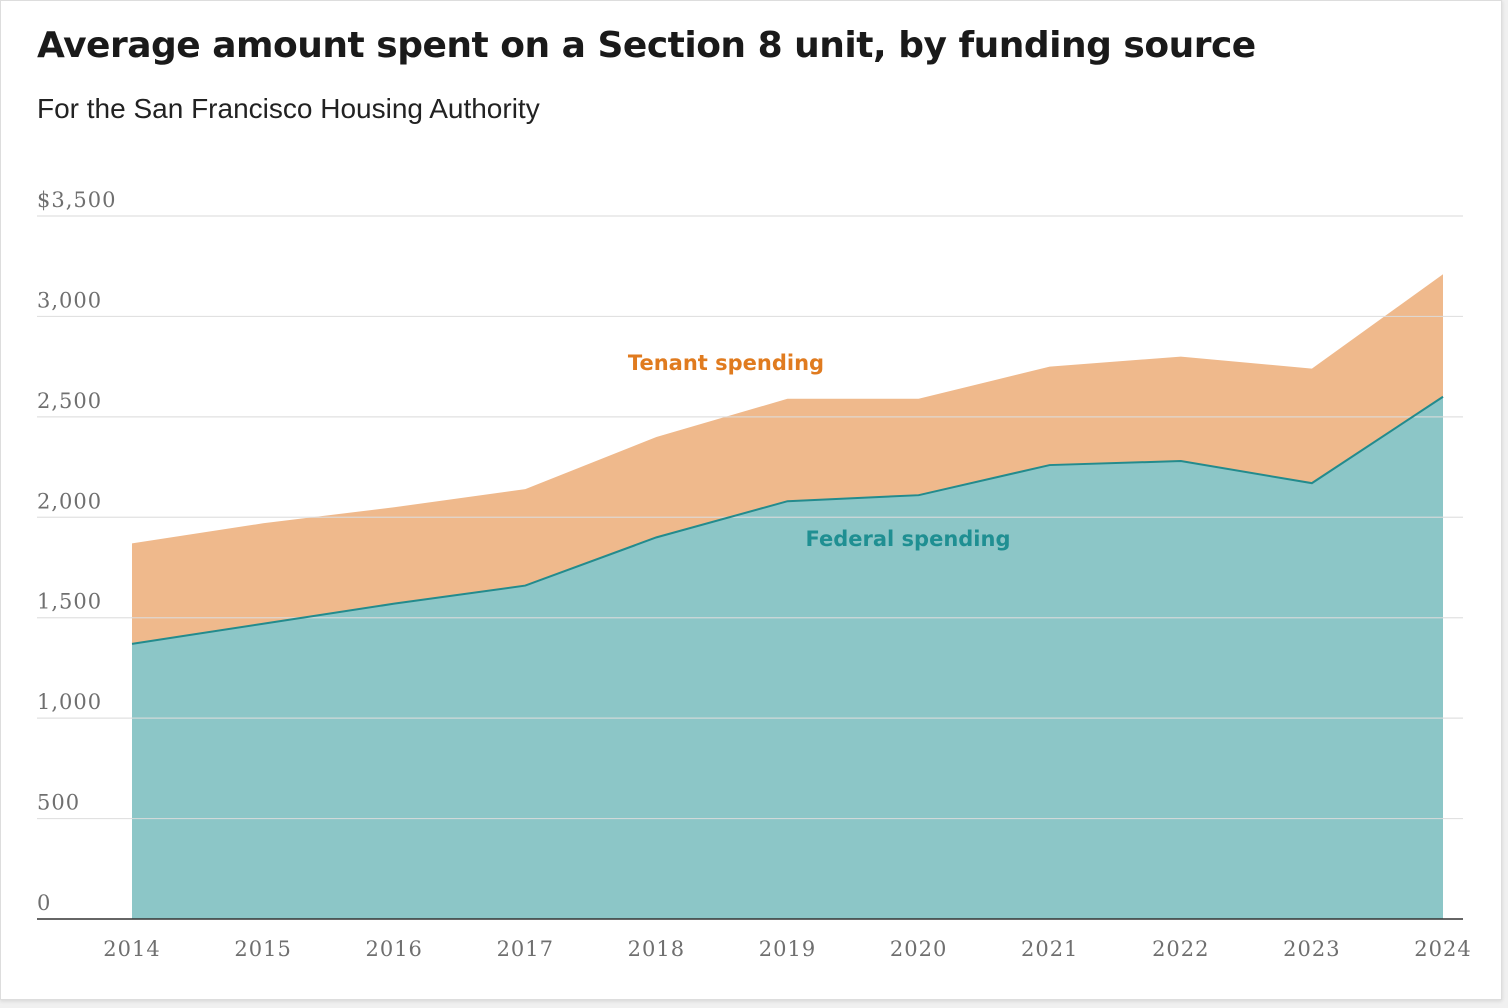  What do you see at coordinates (1180, 949) in the screenshot?
I see `x-tick-label: 2022` at bounding box center [1180, 949].